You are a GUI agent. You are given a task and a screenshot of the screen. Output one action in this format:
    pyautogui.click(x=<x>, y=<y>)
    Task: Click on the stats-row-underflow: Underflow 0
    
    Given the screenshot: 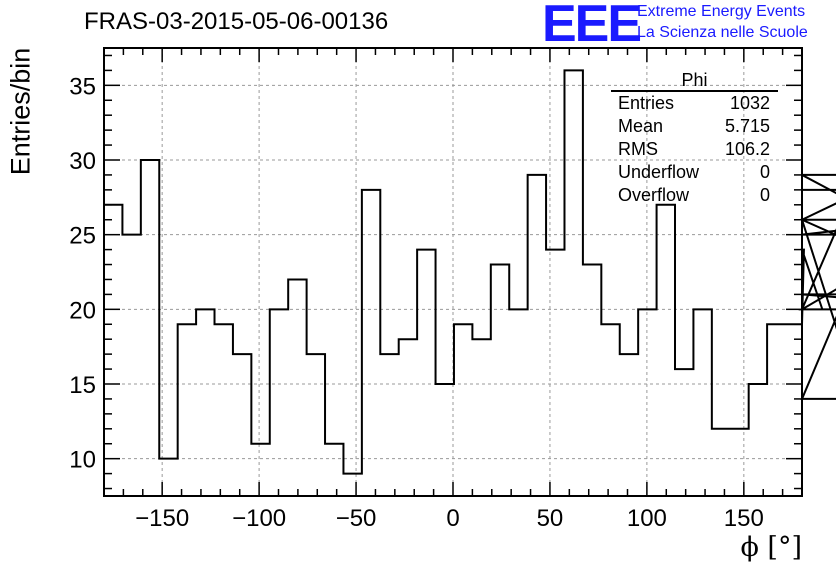 What is the action you would take?
    pyautogui.click(x=694, y=172)
    